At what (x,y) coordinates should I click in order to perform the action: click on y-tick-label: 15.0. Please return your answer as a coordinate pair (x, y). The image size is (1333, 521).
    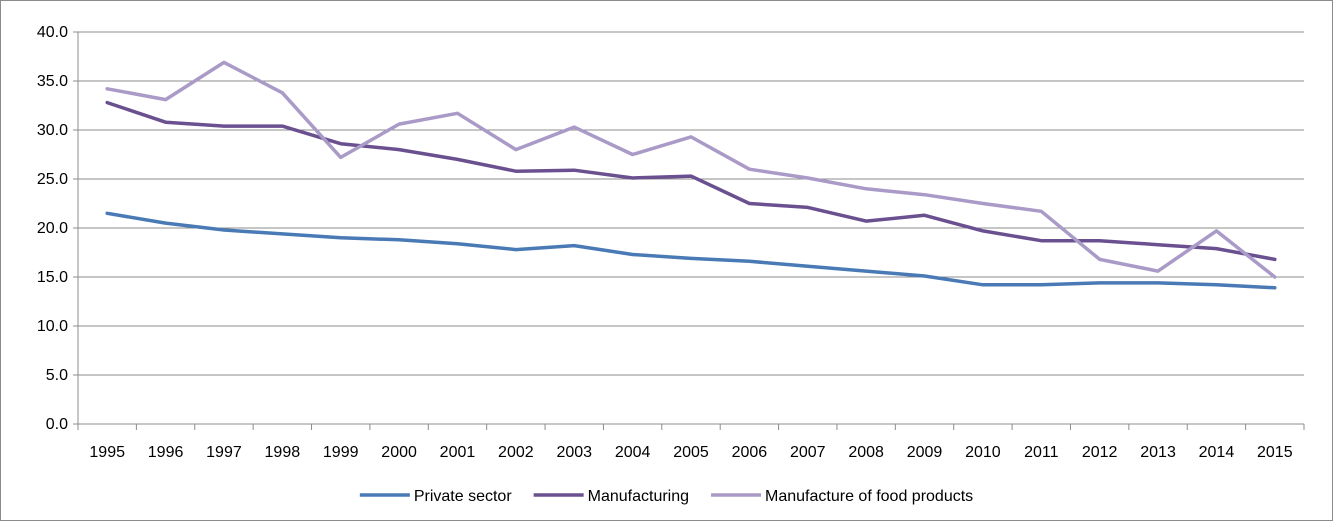
    Looking at the image, I should click on (52, 277).